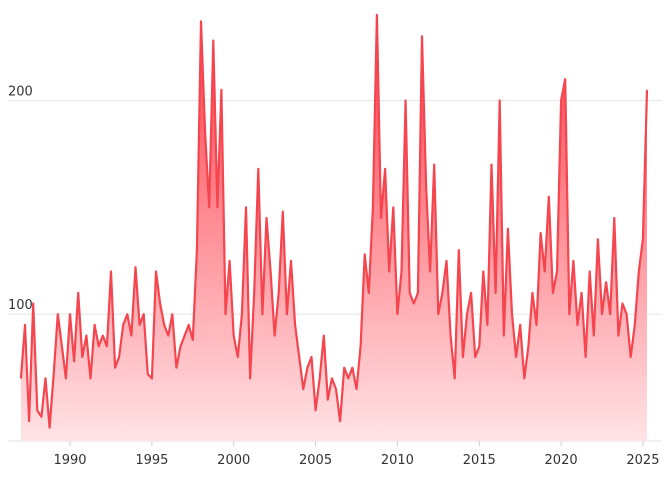 The width and height of the screenshot is (670, 481). What do you see at coordinates (642, 460) in the screenshot?
I see `x-tick-label: 2025` at bounding box center [642, 460].